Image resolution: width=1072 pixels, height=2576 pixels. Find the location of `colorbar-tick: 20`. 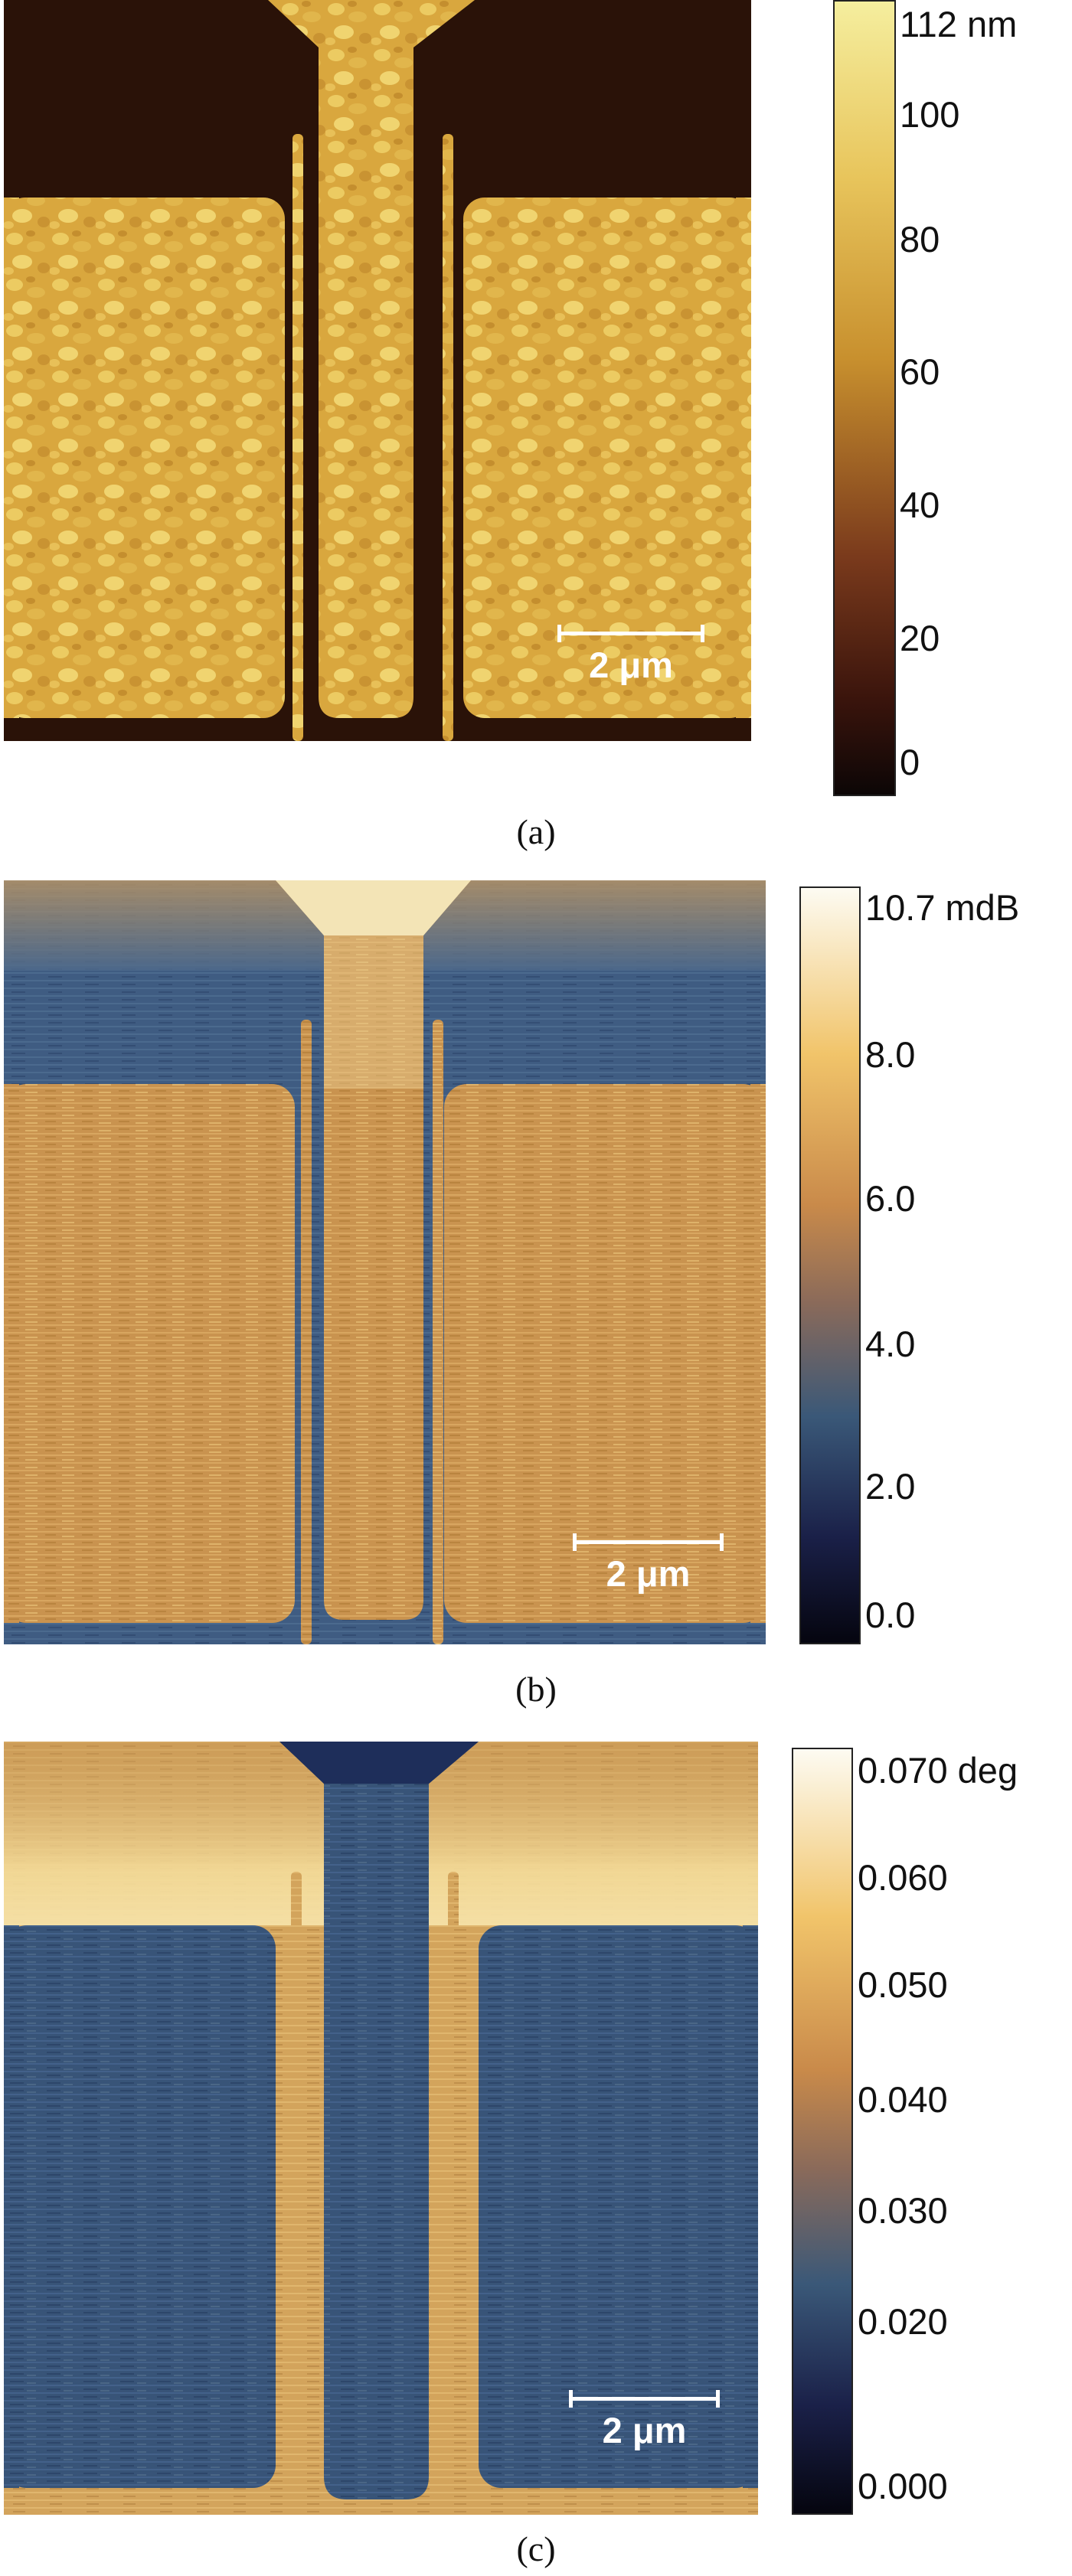

colorbar-tick: 20 is located at coordinates (920, 638).